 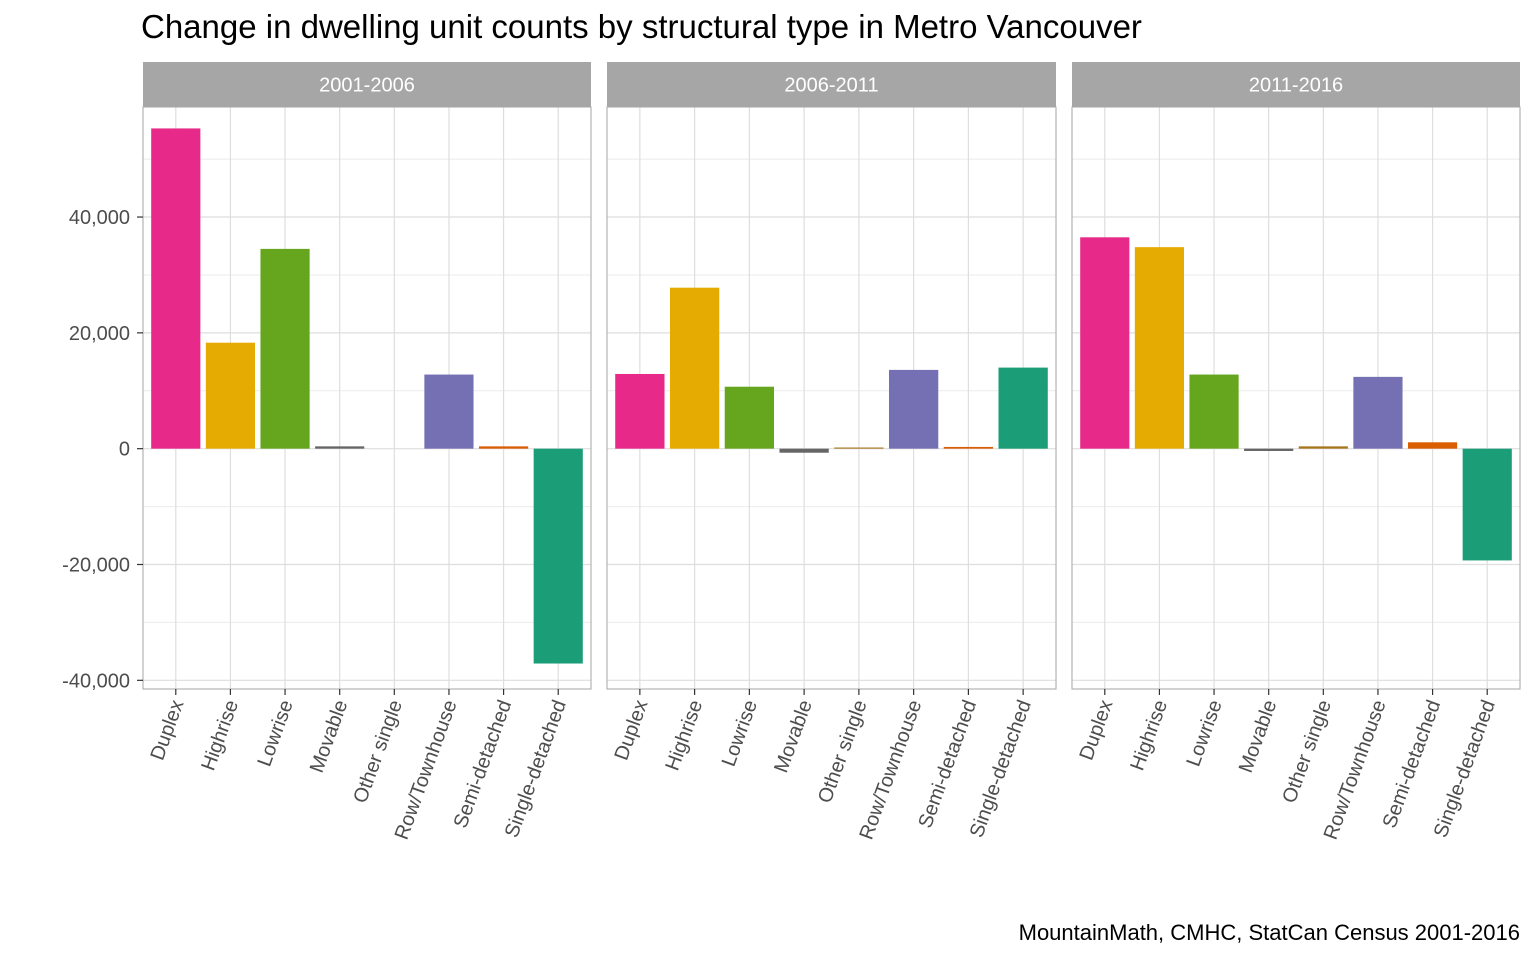 What do you see at coordinates (99, 218) in the screenshot?
I see `y-tick-label: 40,000` at bounding box center [99, 218].